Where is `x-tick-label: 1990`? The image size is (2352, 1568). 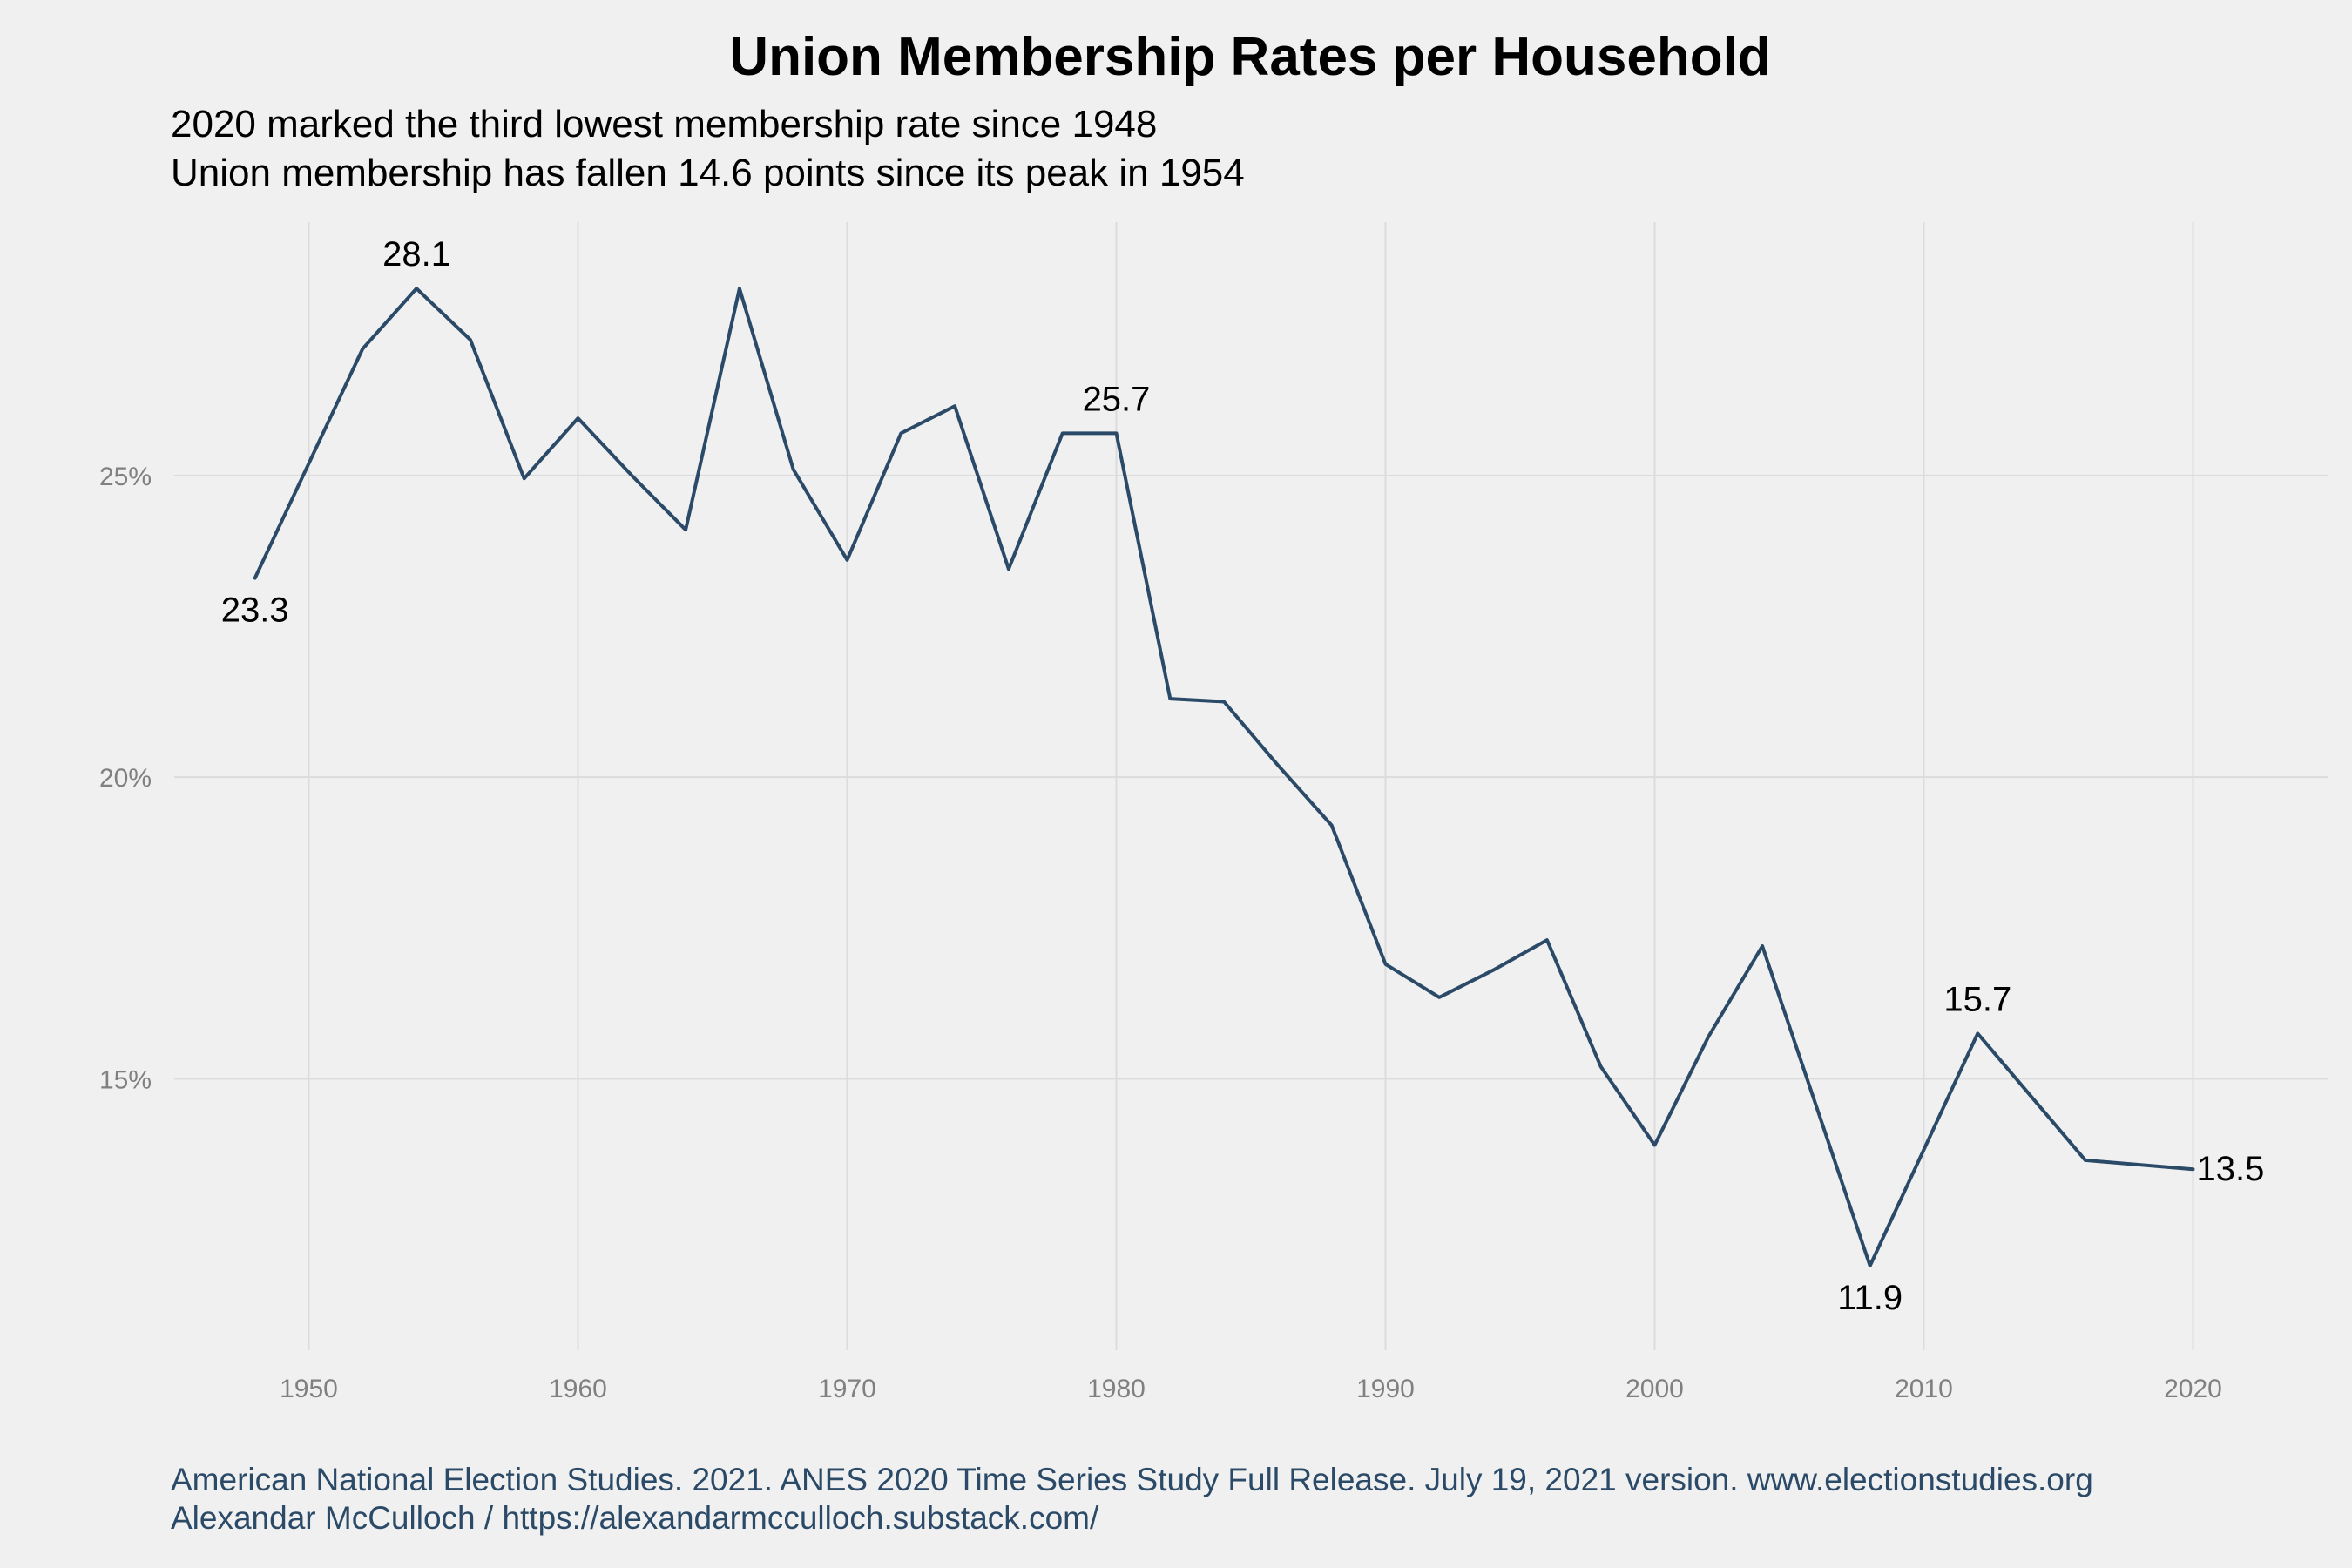
x-tick-label: 1990 is located at coordinates (1385, 1389).